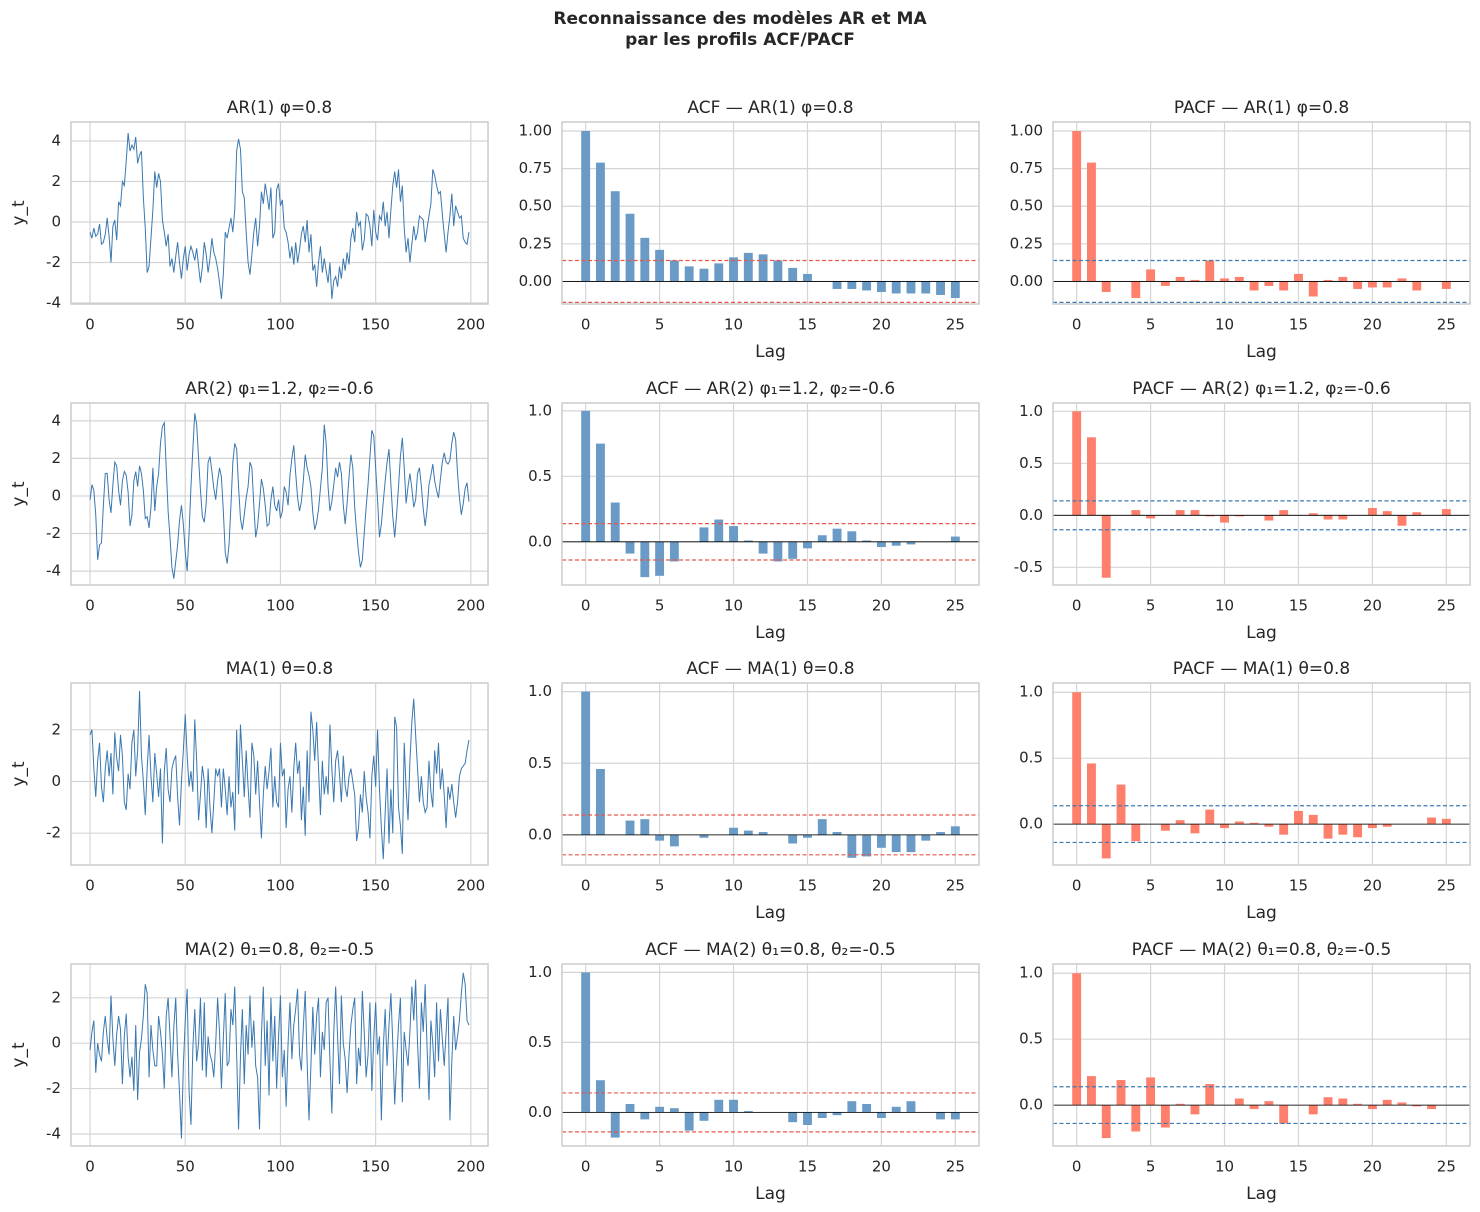  I want to click on y-tick-label: 0.75, so click(535, 168).